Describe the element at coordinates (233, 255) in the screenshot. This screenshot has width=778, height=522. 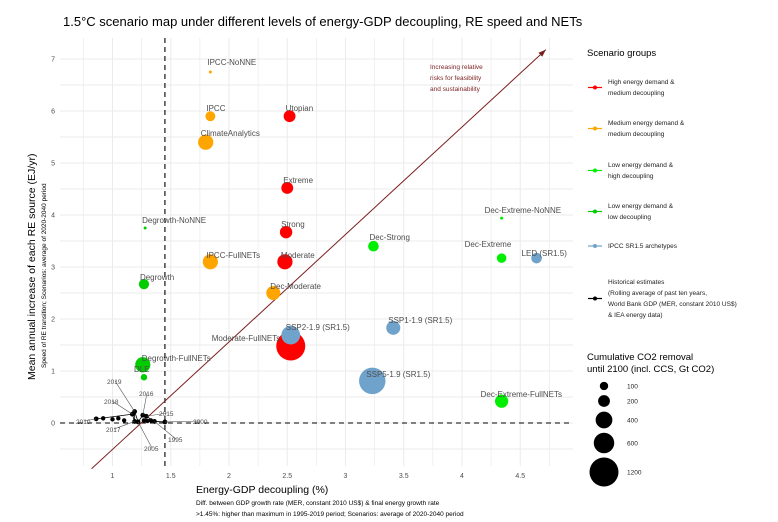
I see `scenario-label: IPCC-FullNETs` at that location.